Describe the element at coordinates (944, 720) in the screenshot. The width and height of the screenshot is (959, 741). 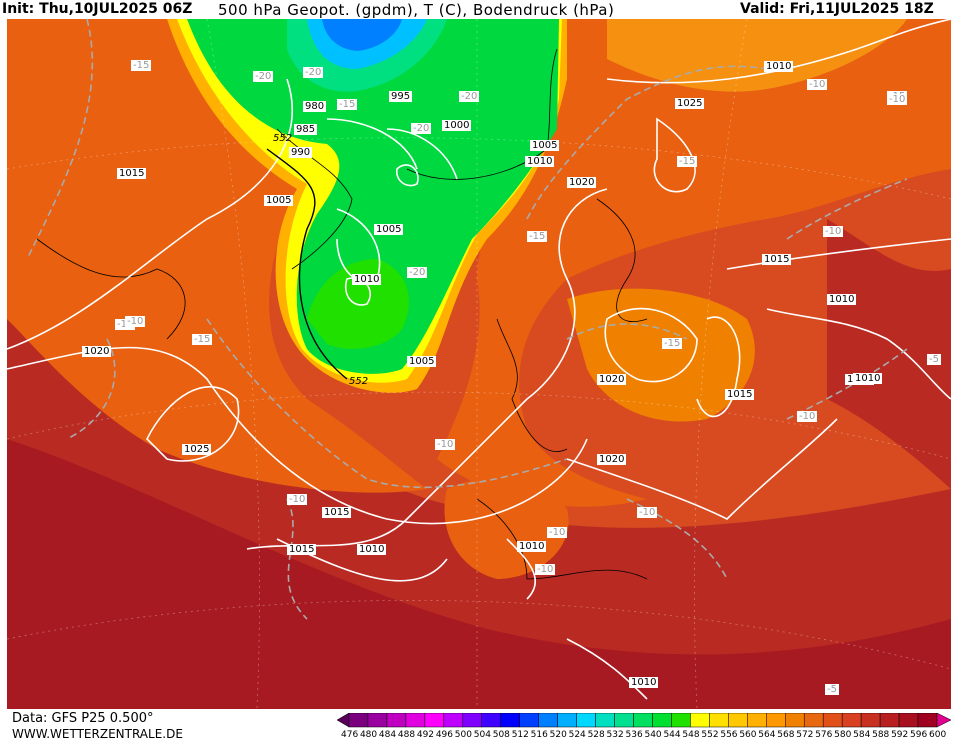
I see `scale-arrow-right` at that location.